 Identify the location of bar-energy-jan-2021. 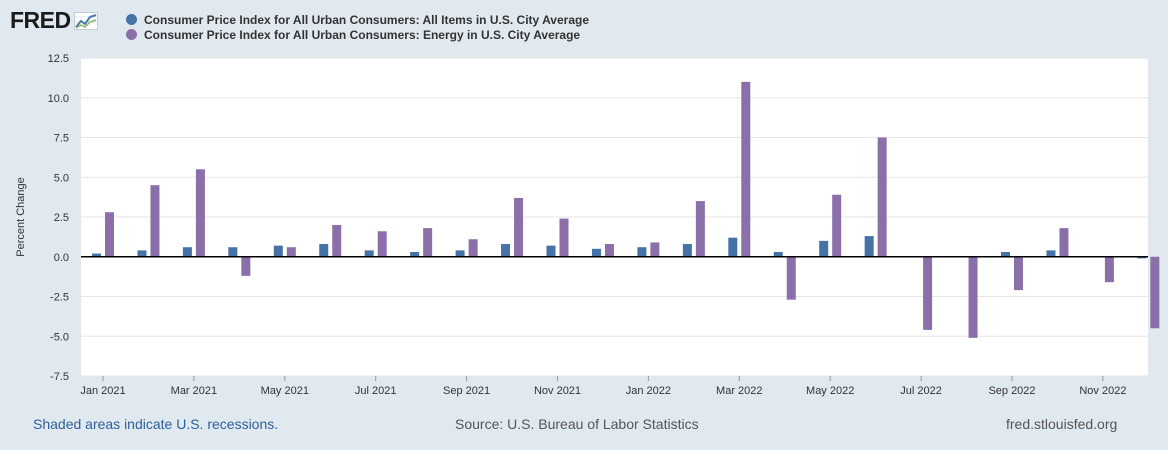
(109, 234).